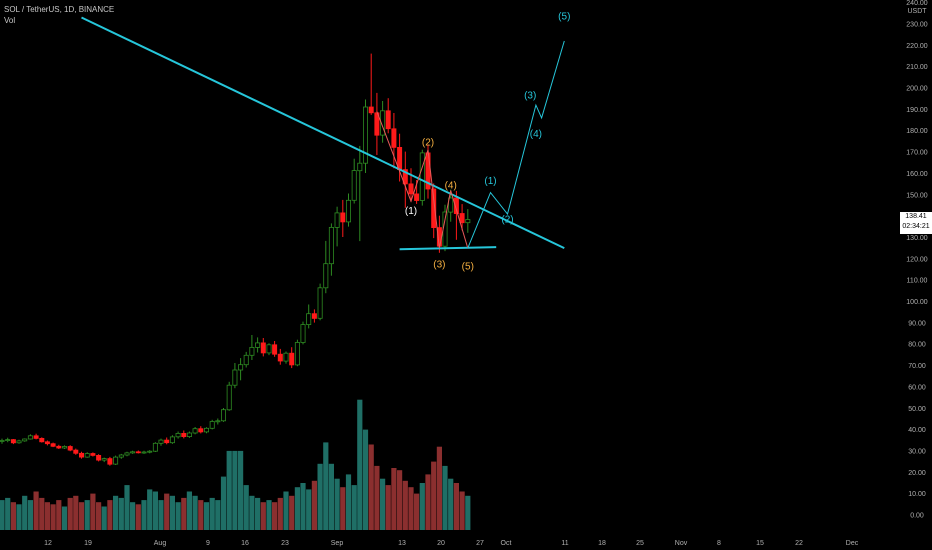 Image resolution: width=932 pixels, height=550 pixels. What do you see at coordinates (402, 543) in the screenshot?
I see `time-tick-label: 13` at bounding box center [402, 543].